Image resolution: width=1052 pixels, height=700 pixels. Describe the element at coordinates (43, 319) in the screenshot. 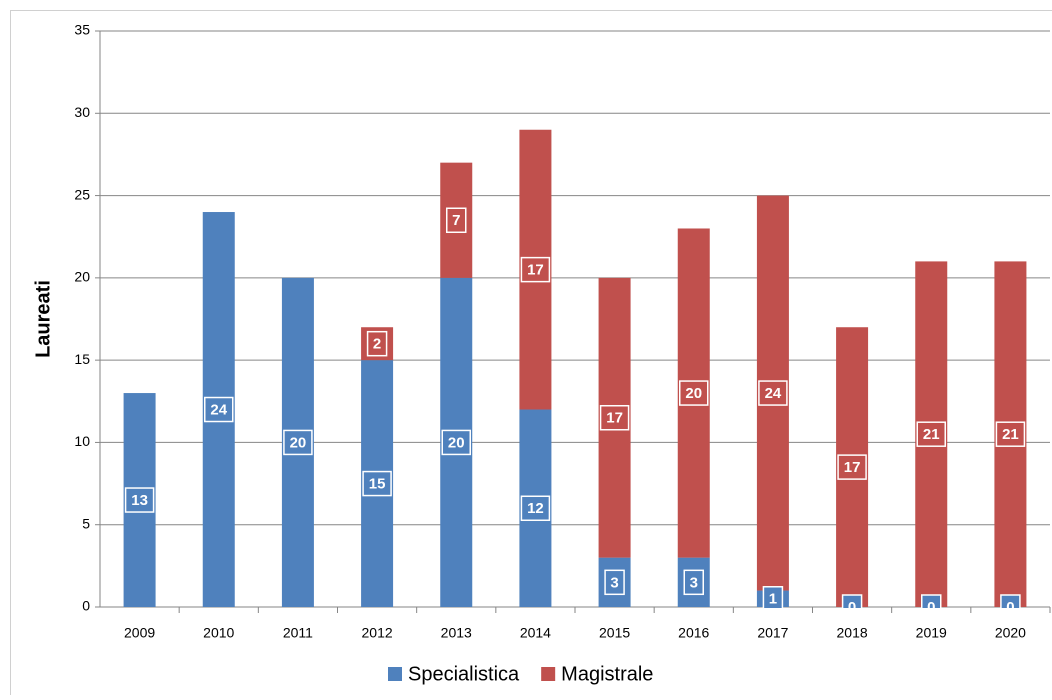

I see `y-axis-label: Laureati` at that location.